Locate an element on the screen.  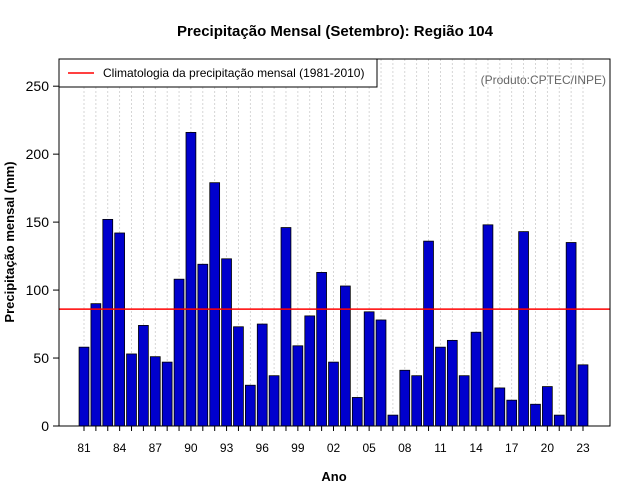
bar-2003 is located at coordinates (345, 356).